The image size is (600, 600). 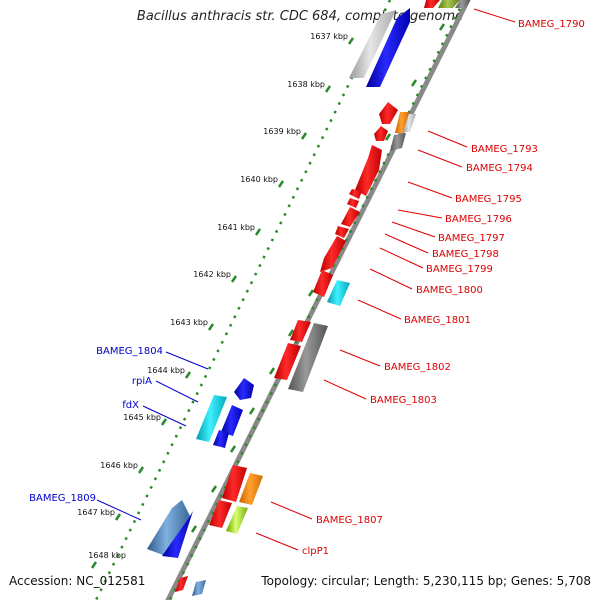 What do you see at coordinates (199, 588) in the screenshot?
I see `gene-arrow-steel-bottom` at bounding box center [199, 588].